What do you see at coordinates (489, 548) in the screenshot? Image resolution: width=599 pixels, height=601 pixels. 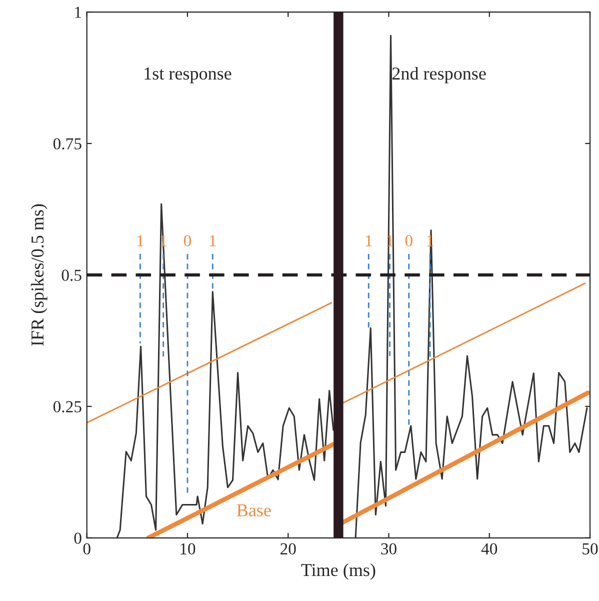 I see `x-tick-label: 40` at bounding box center [489, 548].